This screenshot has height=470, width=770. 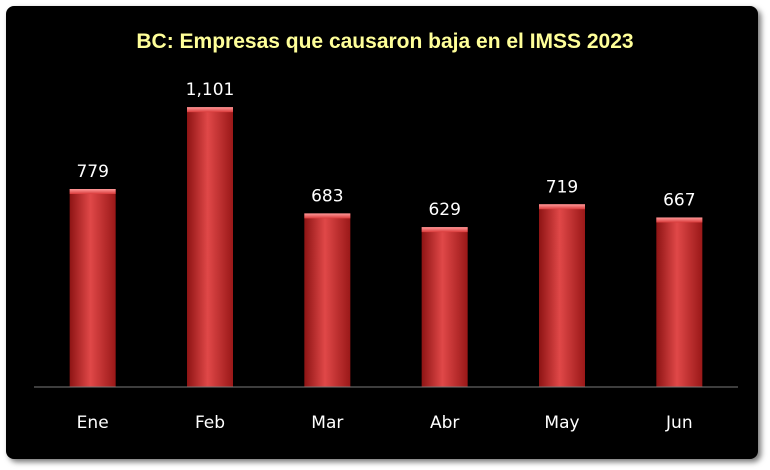 What do you see at coordinates (679, 302) in the screenshot?
I see `bar-jun` at bounding box center [679, 302].